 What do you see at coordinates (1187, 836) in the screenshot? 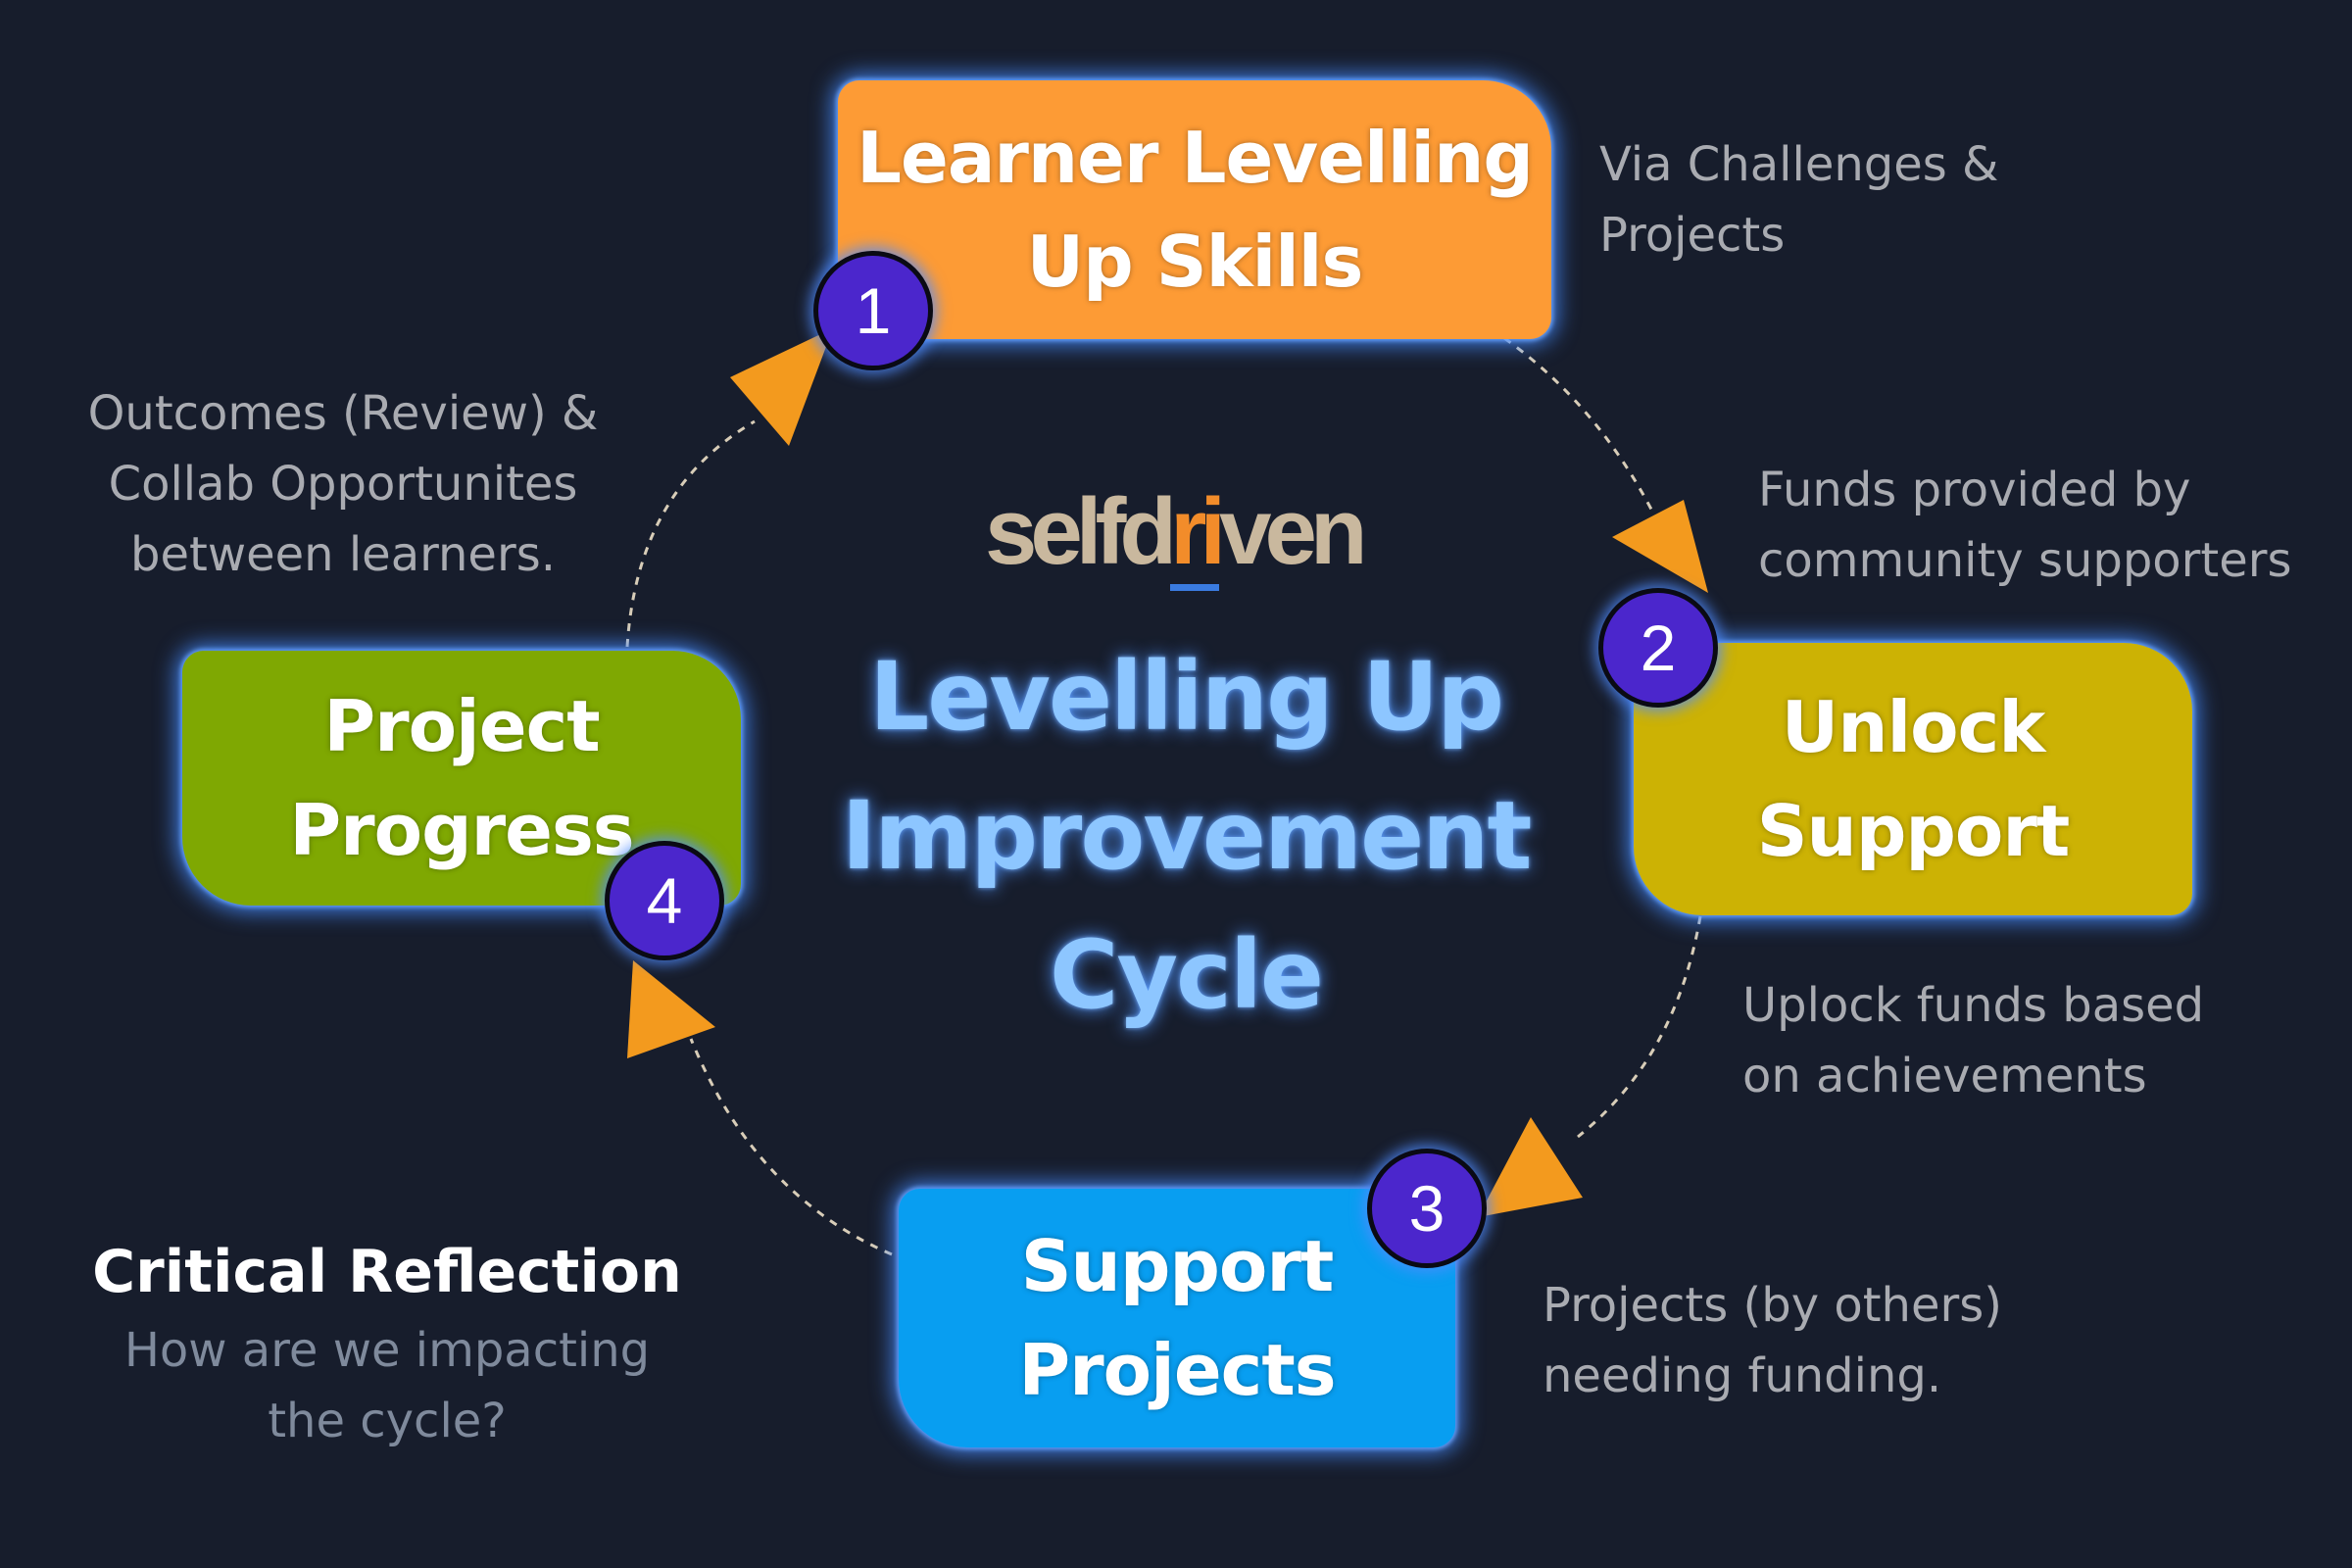
I see `diagram-title: Levelling Up Improvement Cycle` at bounding box center [1187, 836].